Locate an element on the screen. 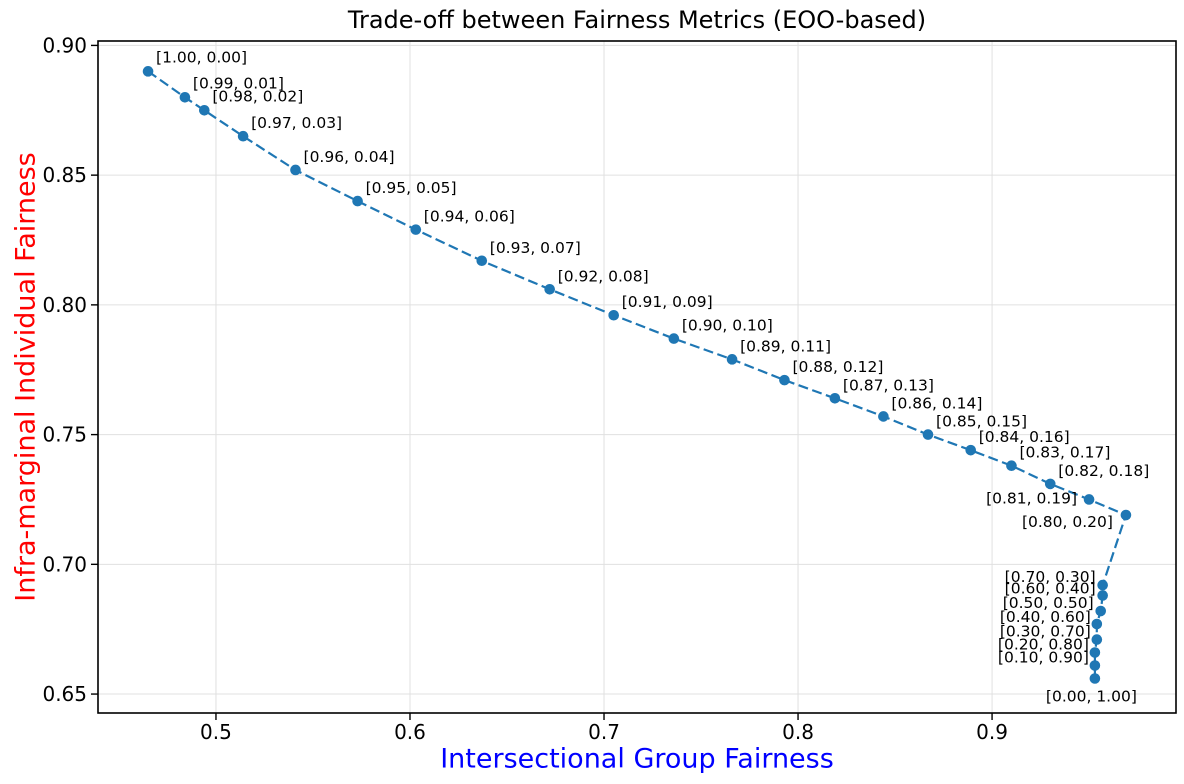 The image size is (1184, 784). point-label: [0.00, 1.00] is located at coordinates (1091, 696).